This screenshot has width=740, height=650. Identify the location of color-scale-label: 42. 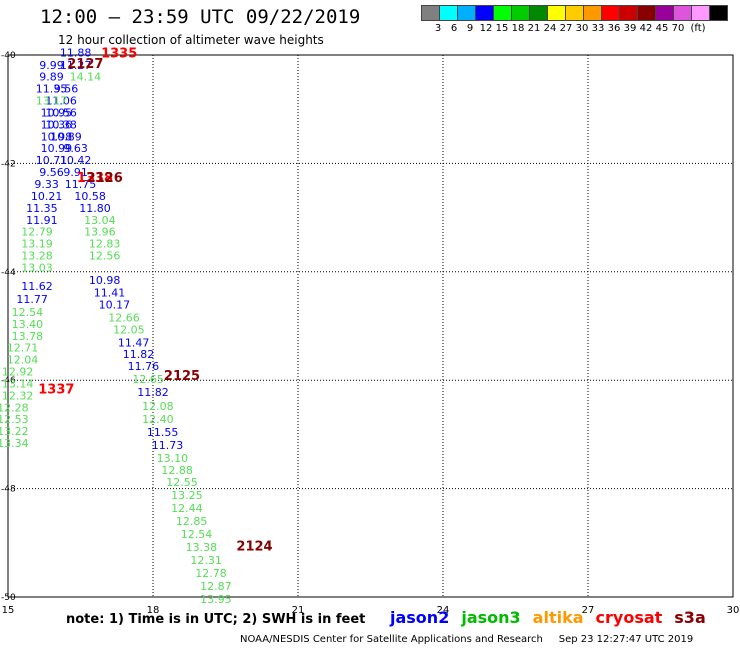
(646, 28).